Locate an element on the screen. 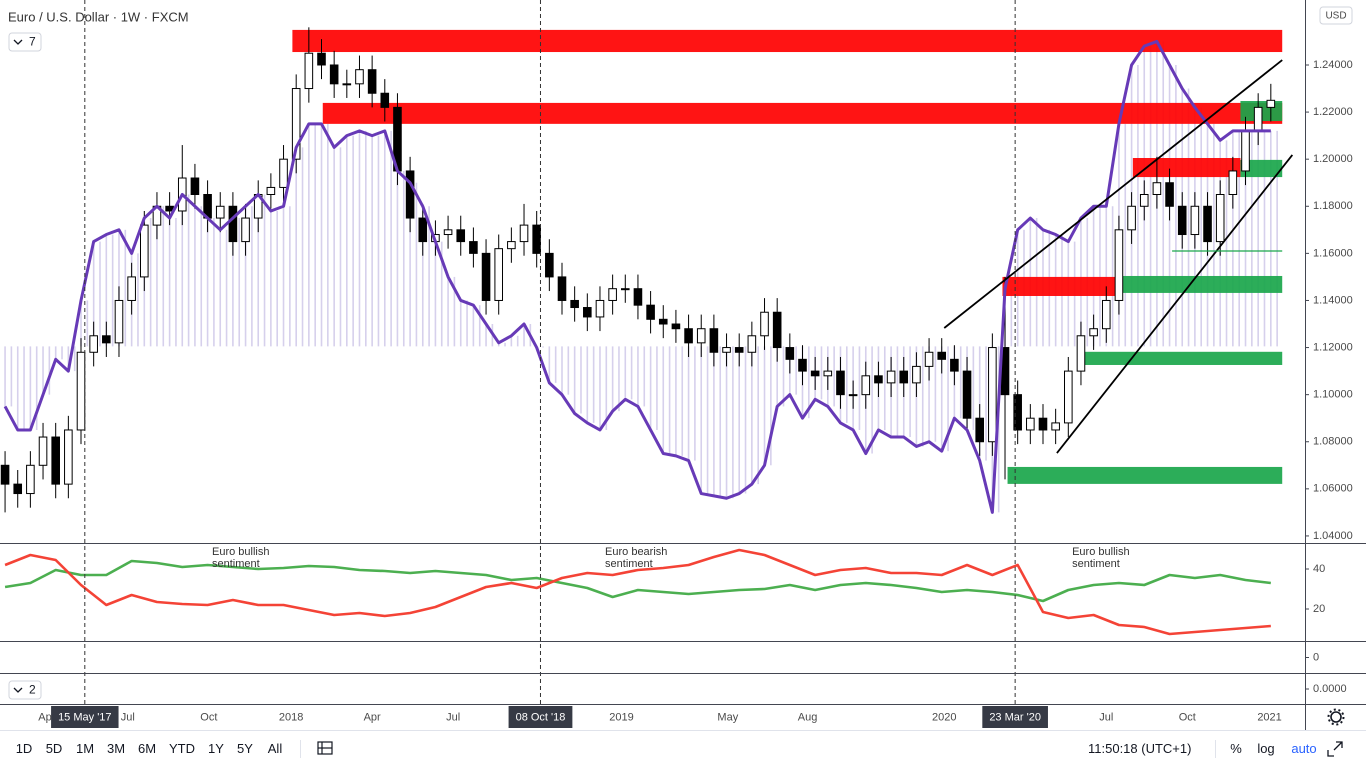 The height and width of the screenshot is (768, 1366). scale-option: log is located at coordinates (1265, 748).